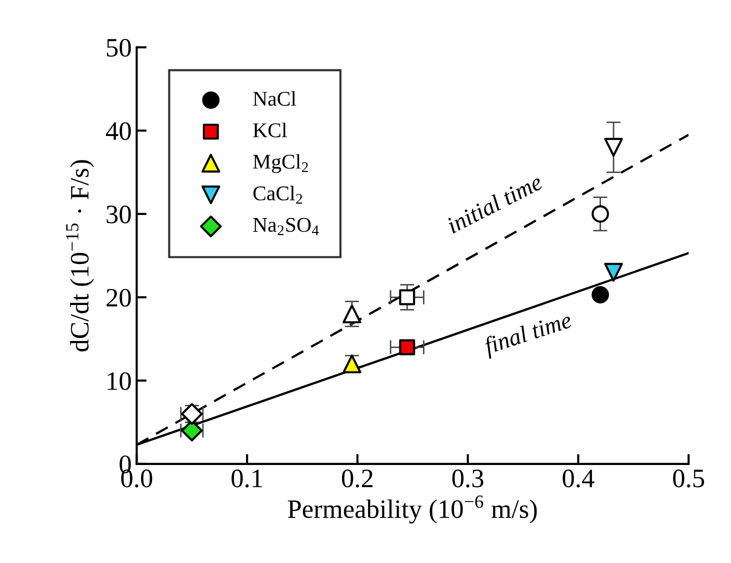  Describe the element at coordinates (277, 195) in the screenshot. I see `legend-label: CaCl$_{2}$` at that location.